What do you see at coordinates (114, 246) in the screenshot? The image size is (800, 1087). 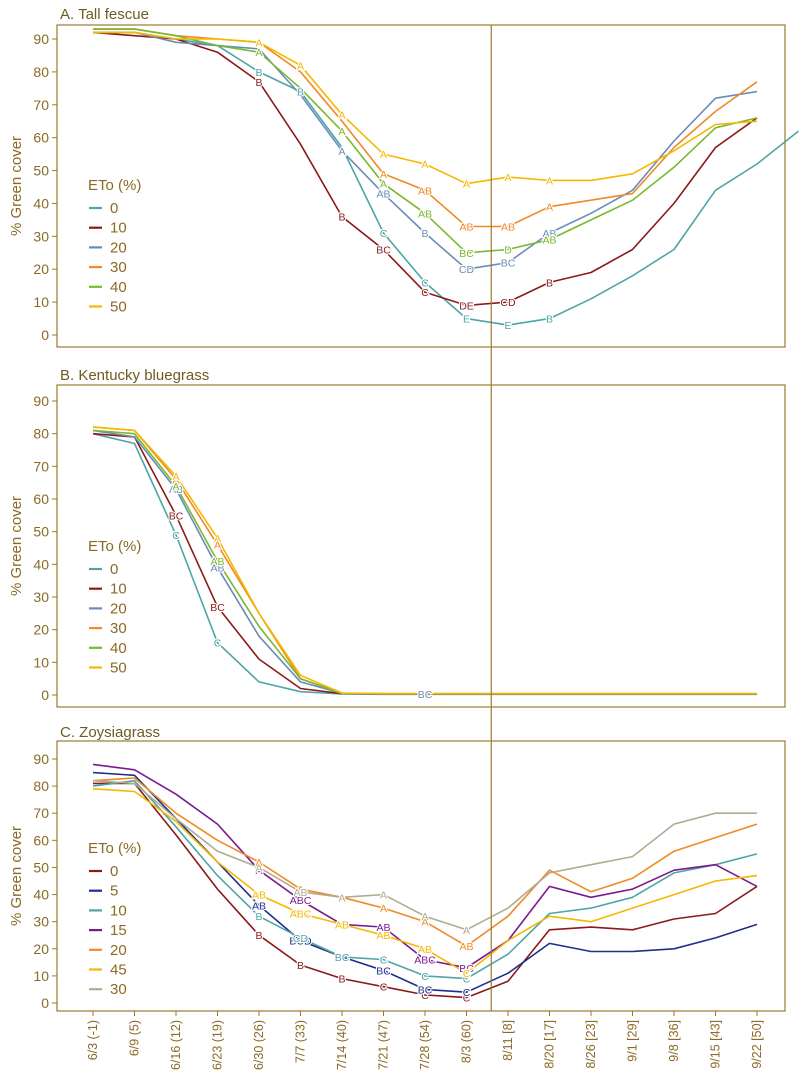 I see `legend: ETo (%) 0 10 20 30 40 50` at bounding box center [114, 246].